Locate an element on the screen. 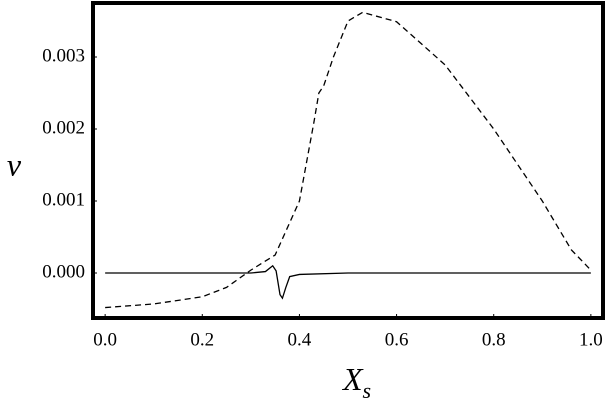 This screenshot has height=409, width=609. y-axis-label: v is located at coordinates (14, 164).